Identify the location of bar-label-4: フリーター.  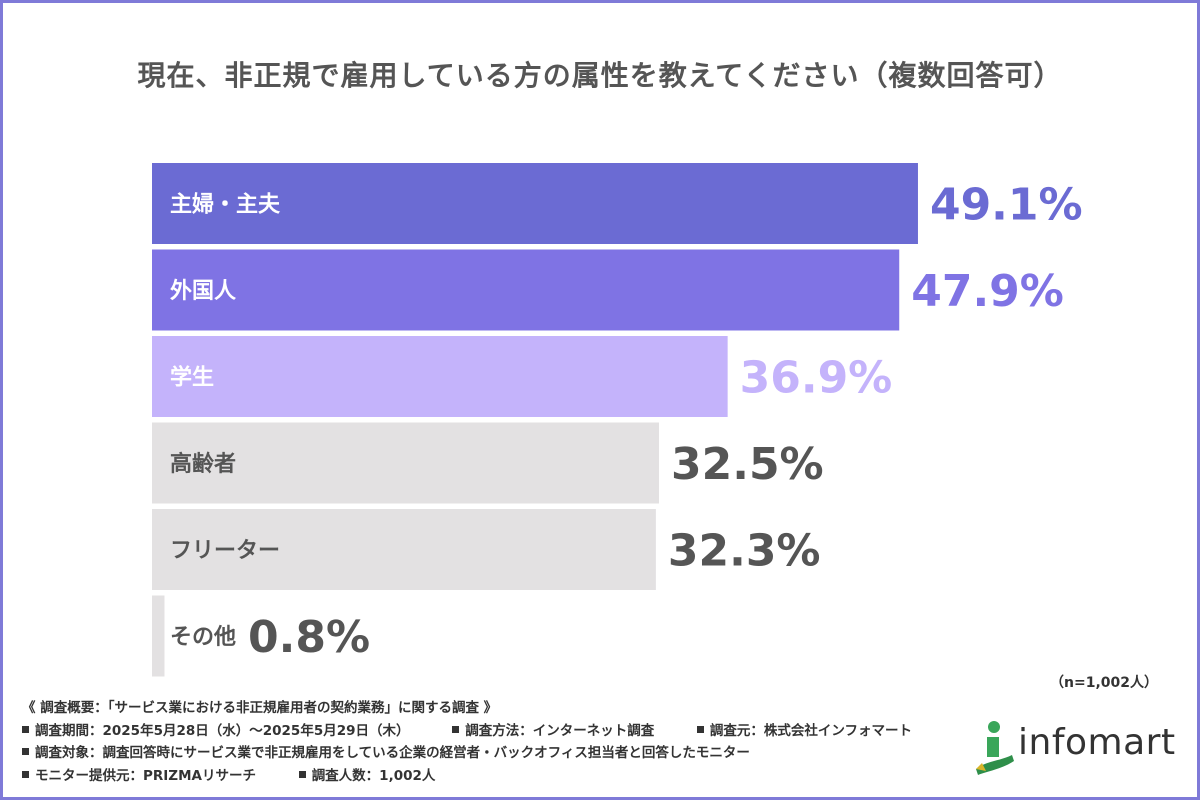
(225, 551).